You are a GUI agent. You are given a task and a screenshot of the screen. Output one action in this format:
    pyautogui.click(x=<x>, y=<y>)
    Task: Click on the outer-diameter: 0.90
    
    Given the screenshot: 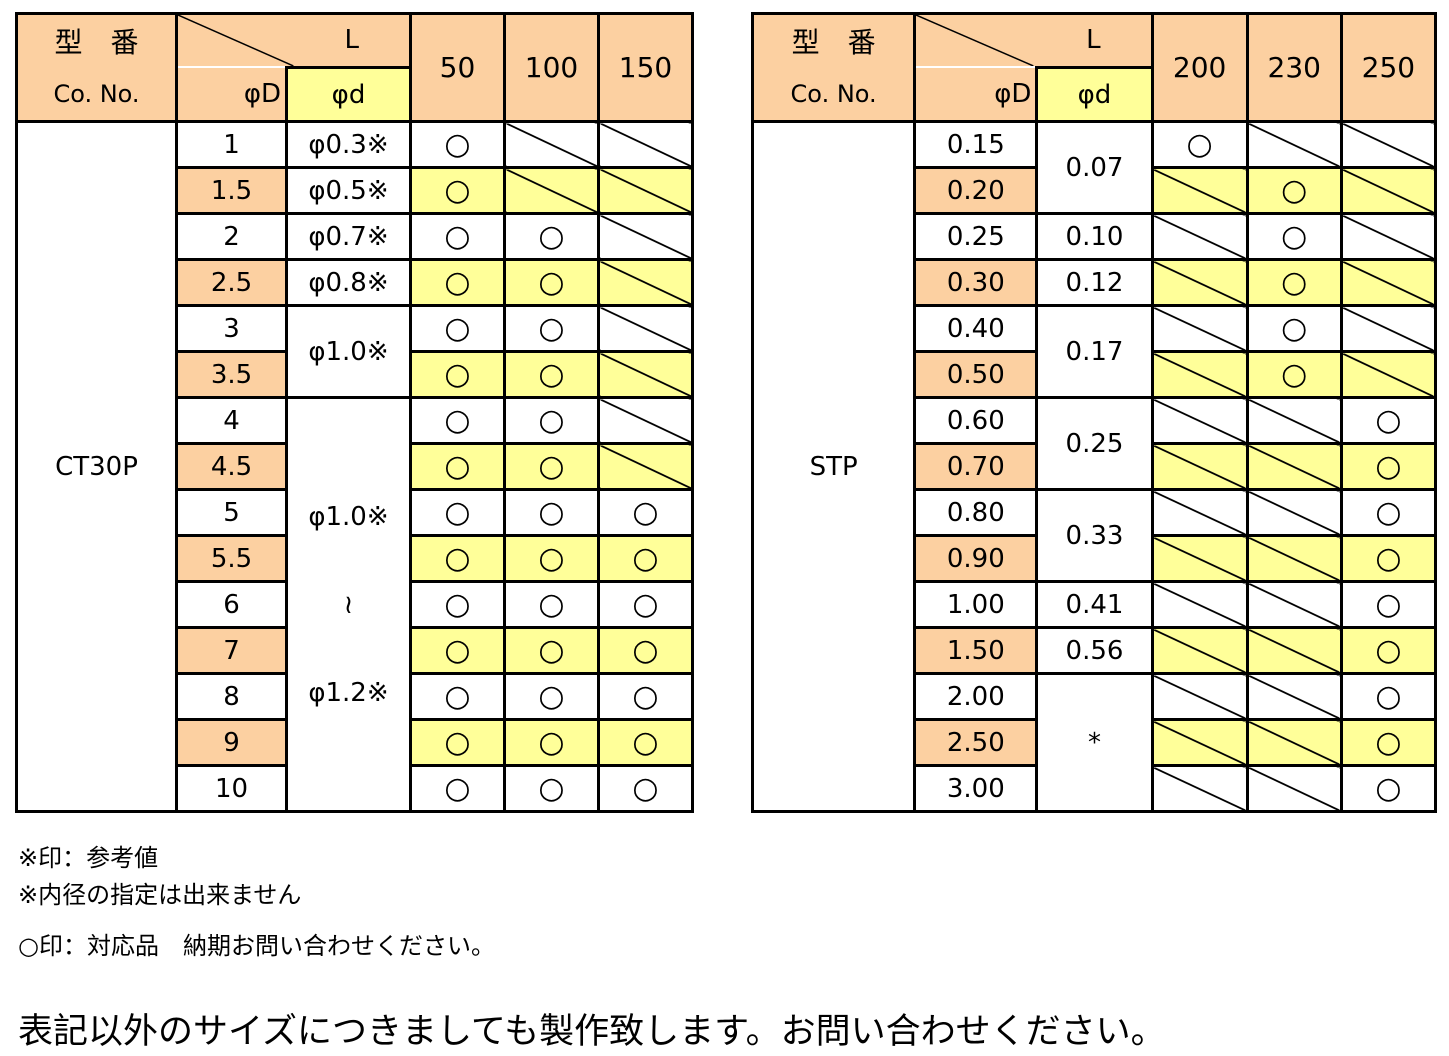 What is the action you would take?
    pyautogui.click(x=976, y=558)
    